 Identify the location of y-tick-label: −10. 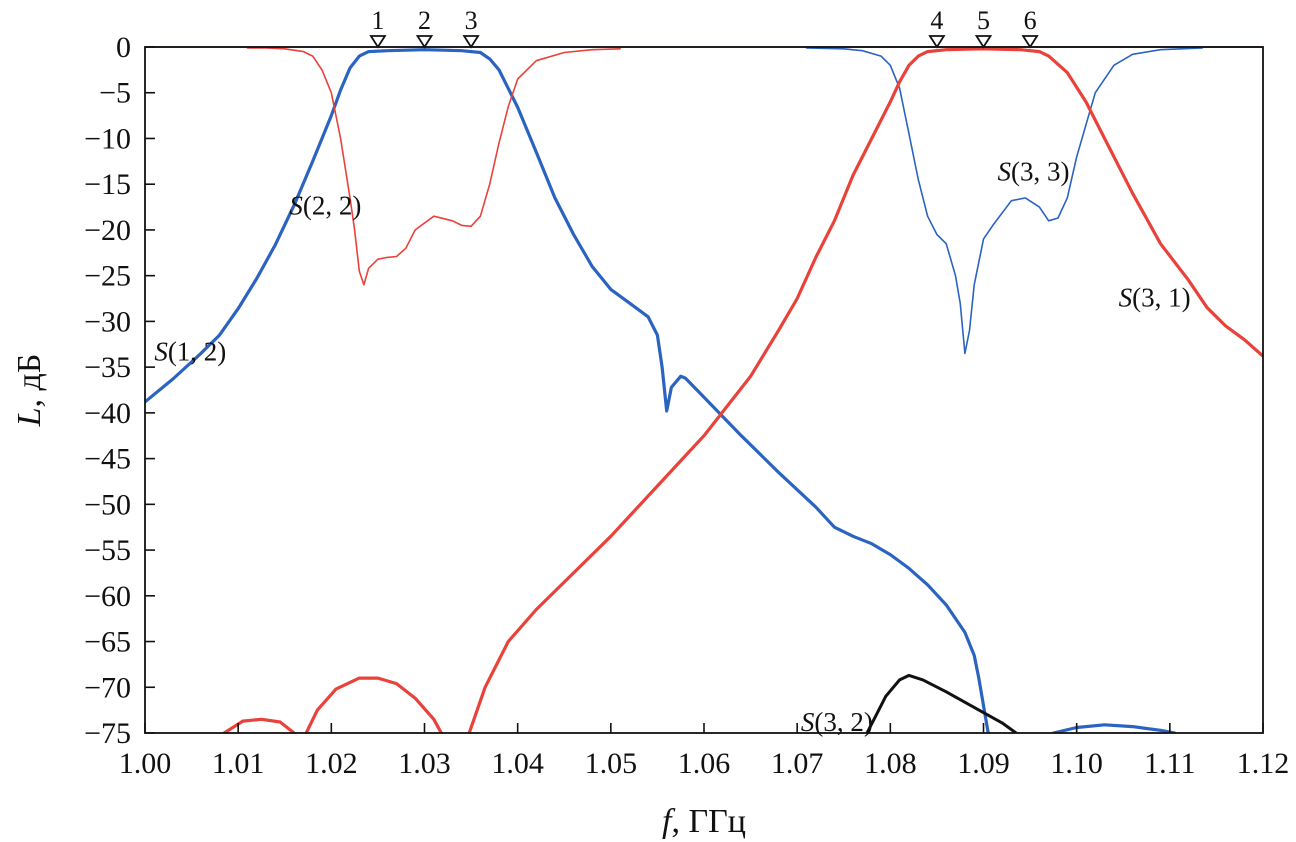
(107, 138).